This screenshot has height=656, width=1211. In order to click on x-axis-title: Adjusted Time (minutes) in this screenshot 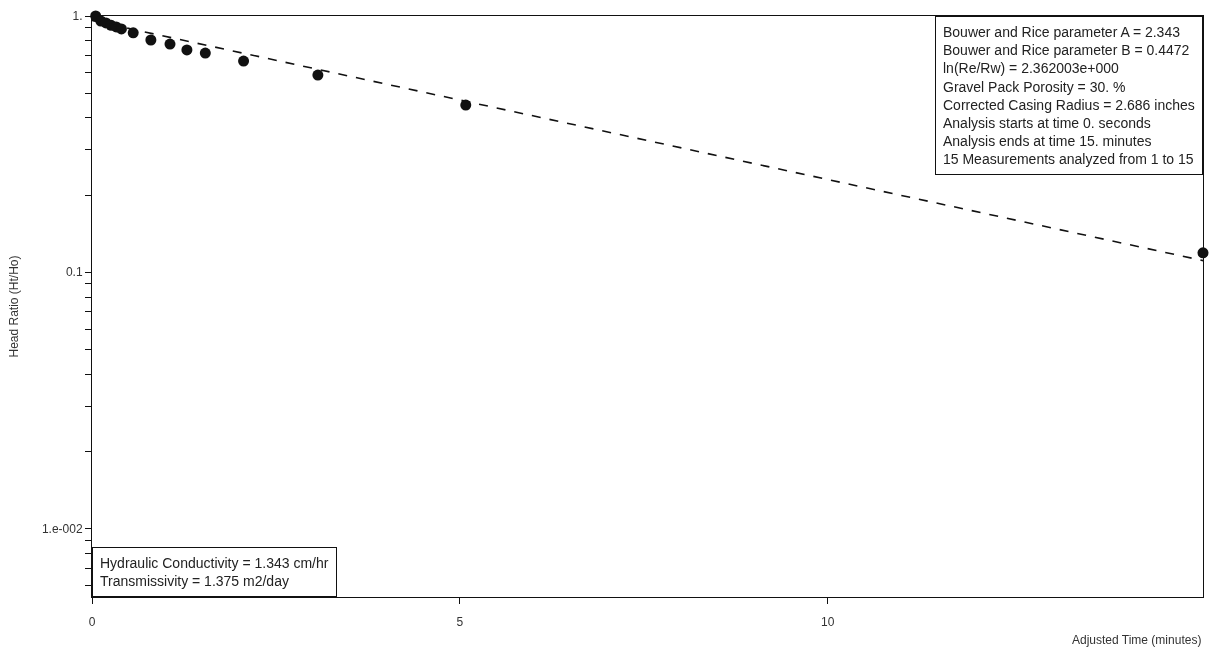, I will do `click(1137, 640)`.